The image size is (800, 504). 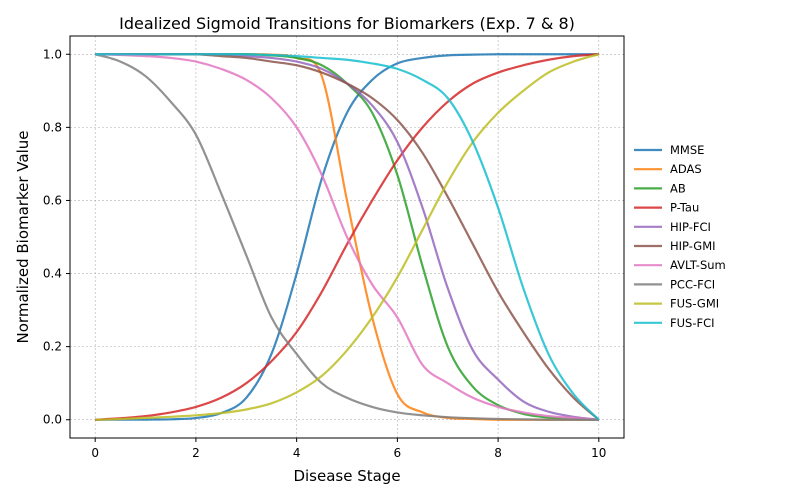 I want to click on legend-label: HIP-GMI, so click(x=693, y=246).